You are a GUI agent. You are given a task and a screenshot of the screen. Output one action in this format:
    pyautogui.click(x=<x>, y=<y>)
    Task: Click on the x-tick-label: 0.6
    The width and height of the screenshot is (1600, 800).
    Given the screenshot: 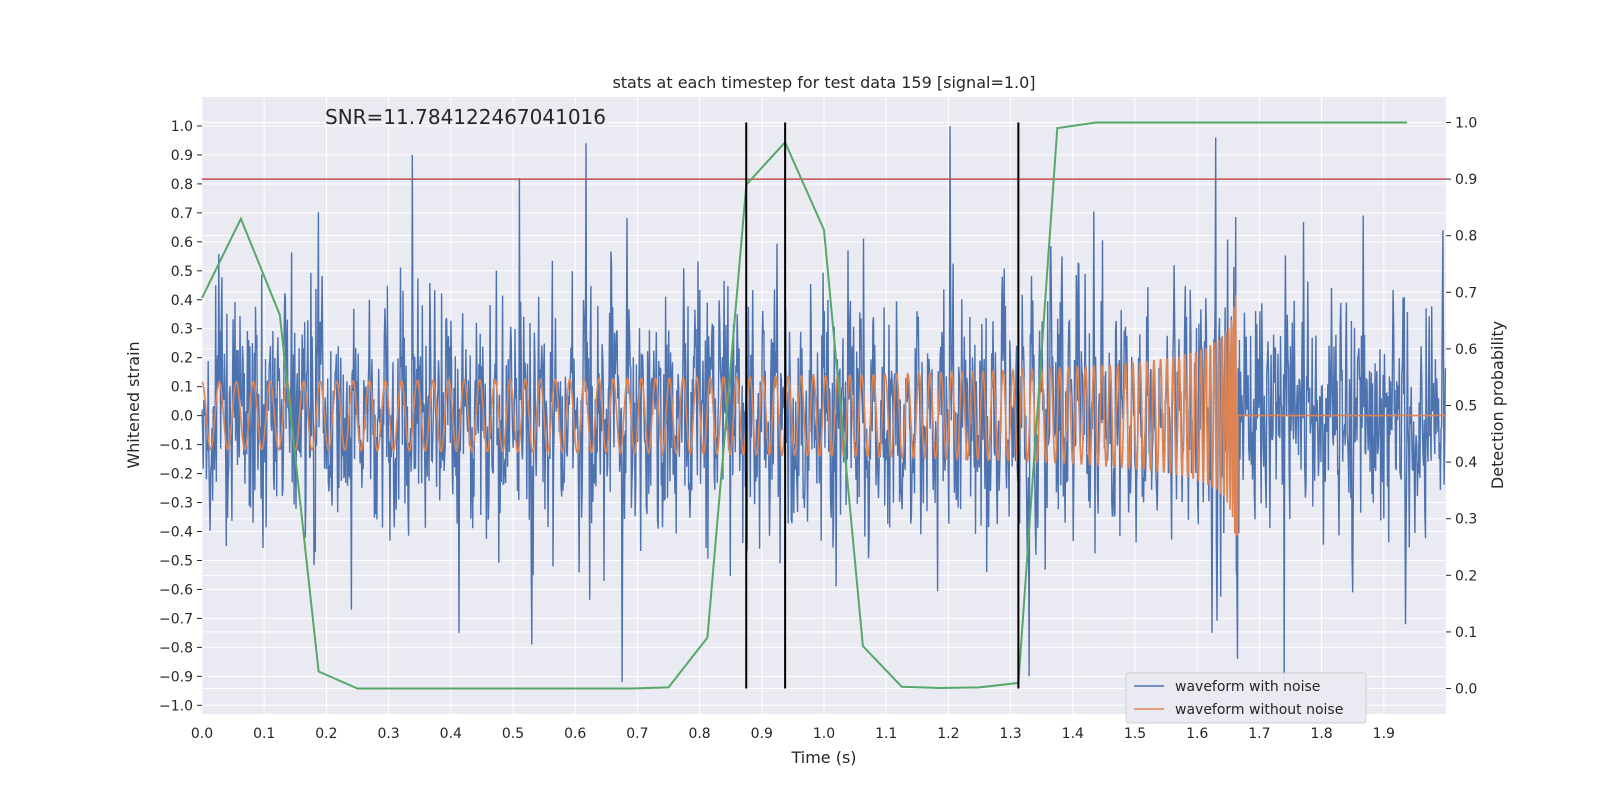 What is the action you would take?
    pyautogui.click(x=575, y=734)
    